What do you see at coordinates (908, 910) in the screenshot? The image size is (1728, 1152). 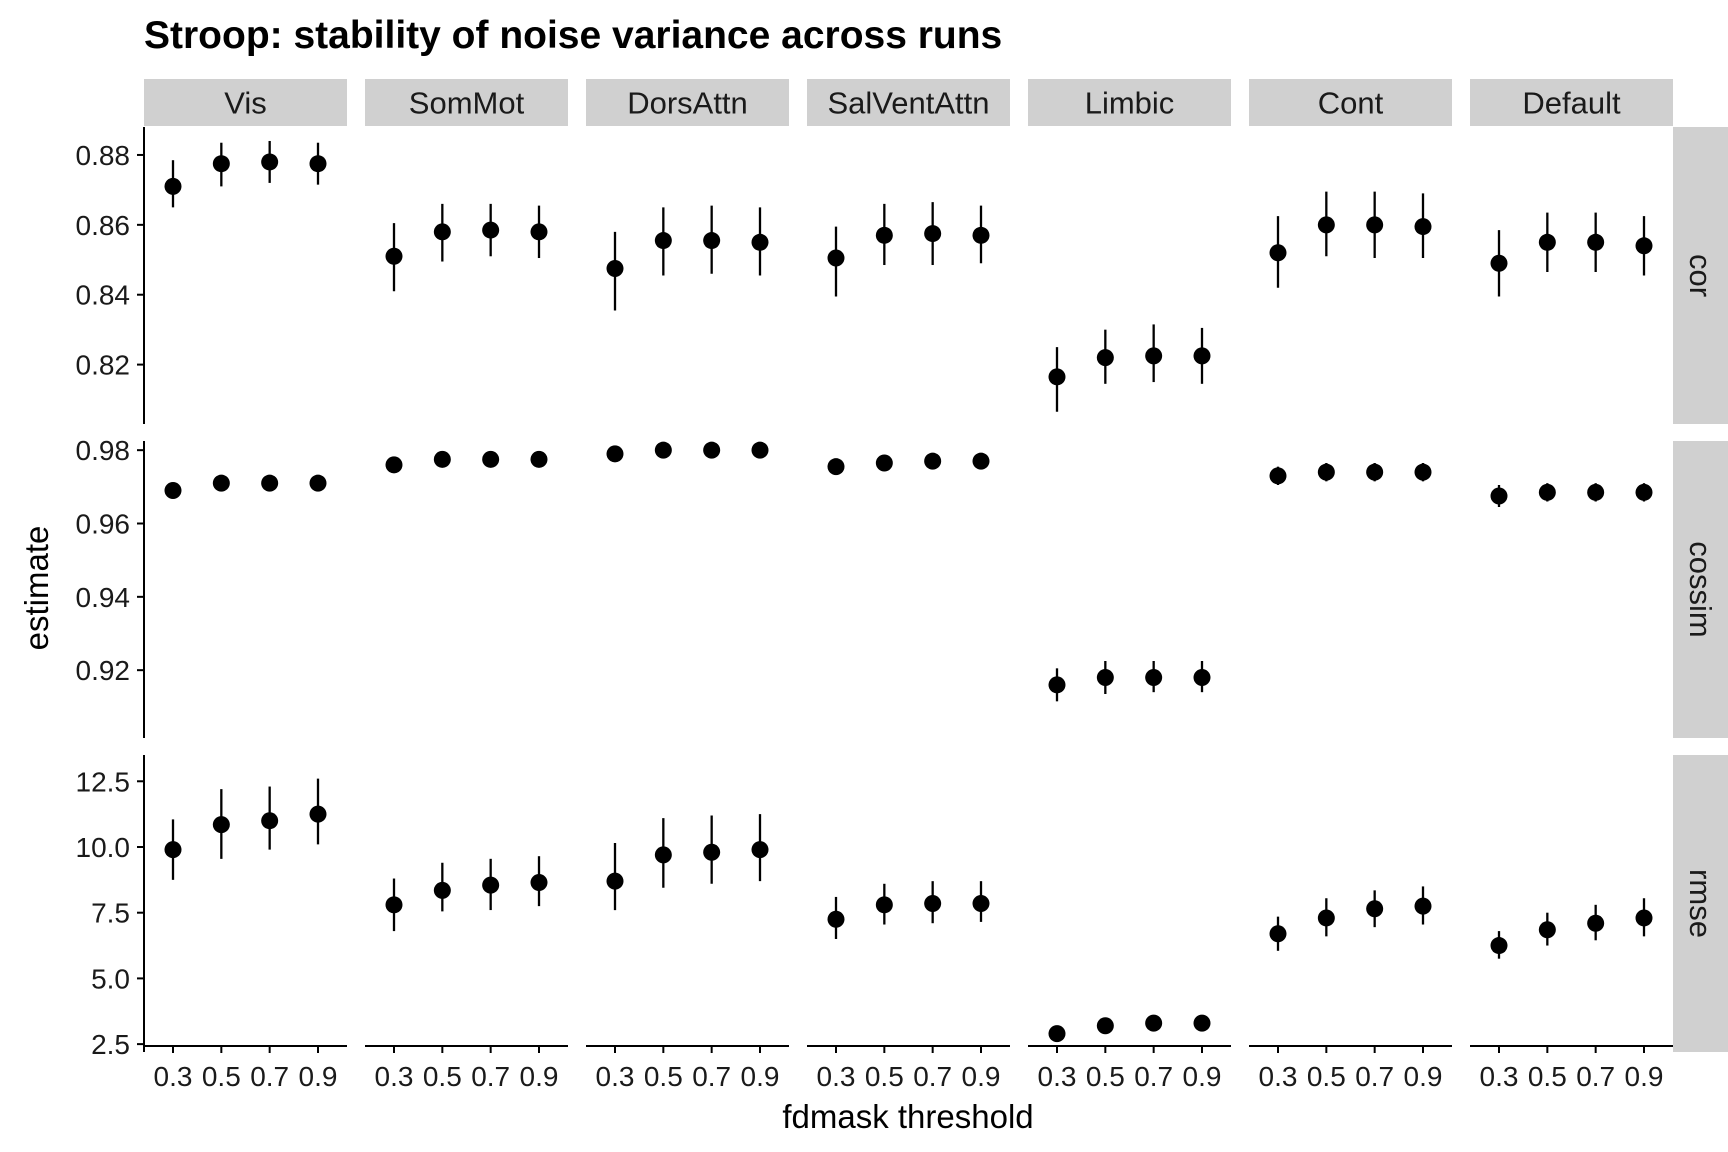 I see `series-salventattn-rmse` at bounding box center [908, 910].